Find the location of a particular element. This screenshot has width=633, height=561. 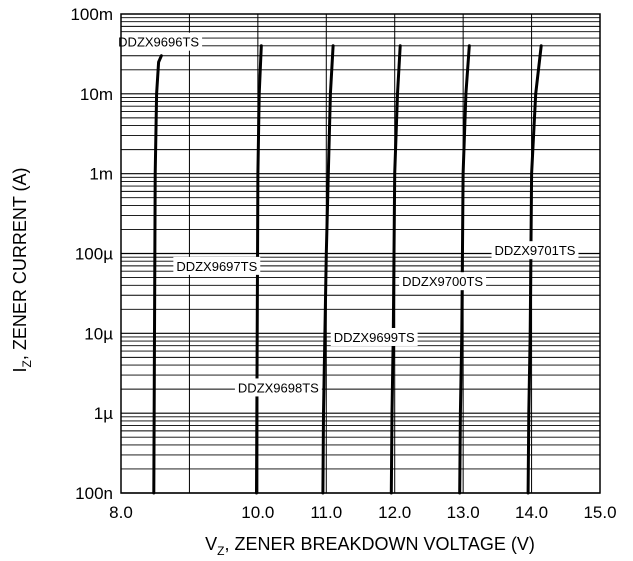

series-label-text: DDZX9700TS is located at coordinates (442, 281).